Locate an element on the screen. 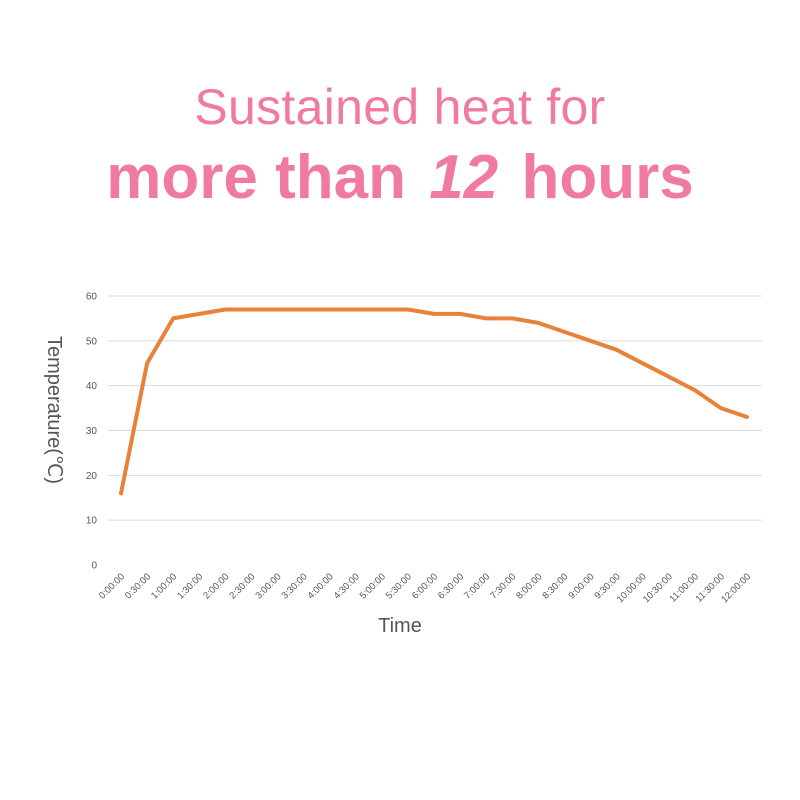  x-tick-label: 1:30:00 is located at coordinates (190, 586).